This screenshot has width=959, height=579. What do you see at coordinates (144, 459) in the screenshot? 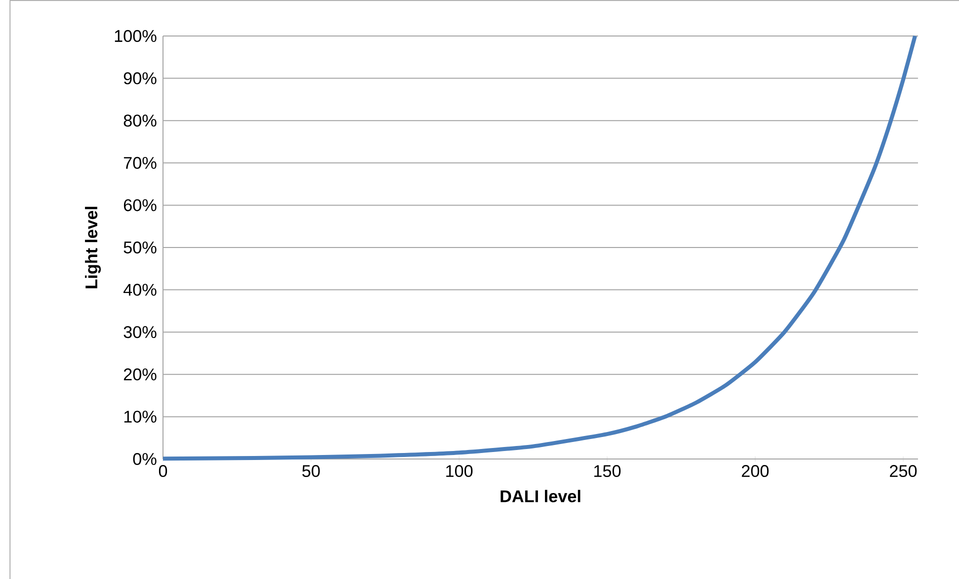
I see `y-tick-label: 0%` at bounding box center [144, 459].